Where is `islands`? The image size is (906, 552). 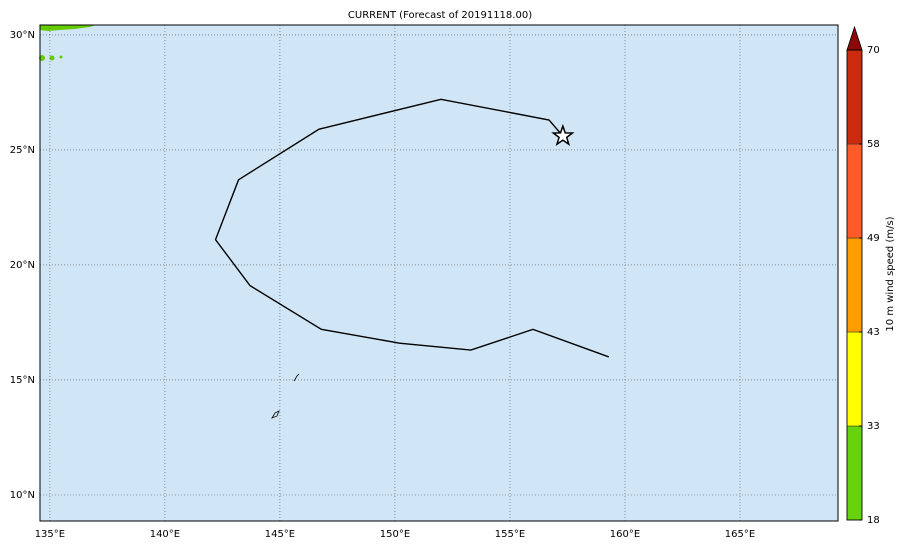 islands is located at coordinates (285, 396).